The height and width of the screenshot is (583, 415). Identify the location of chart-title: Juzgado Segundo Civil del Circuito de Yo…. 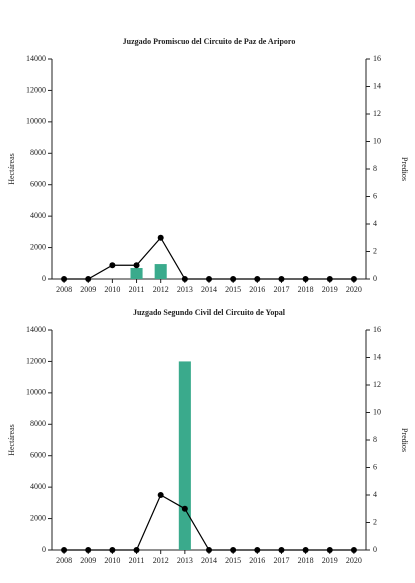
(209, 312).